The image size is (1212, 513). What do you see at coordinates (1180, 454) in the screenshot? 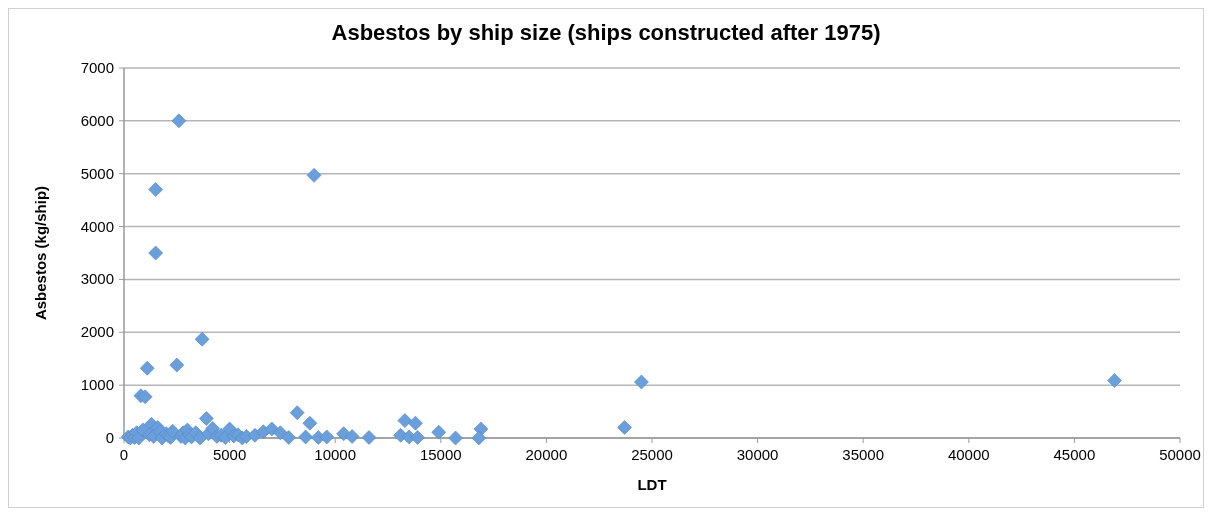
I see `x-tick-label: 50000` at bounding box center [1180, 454].